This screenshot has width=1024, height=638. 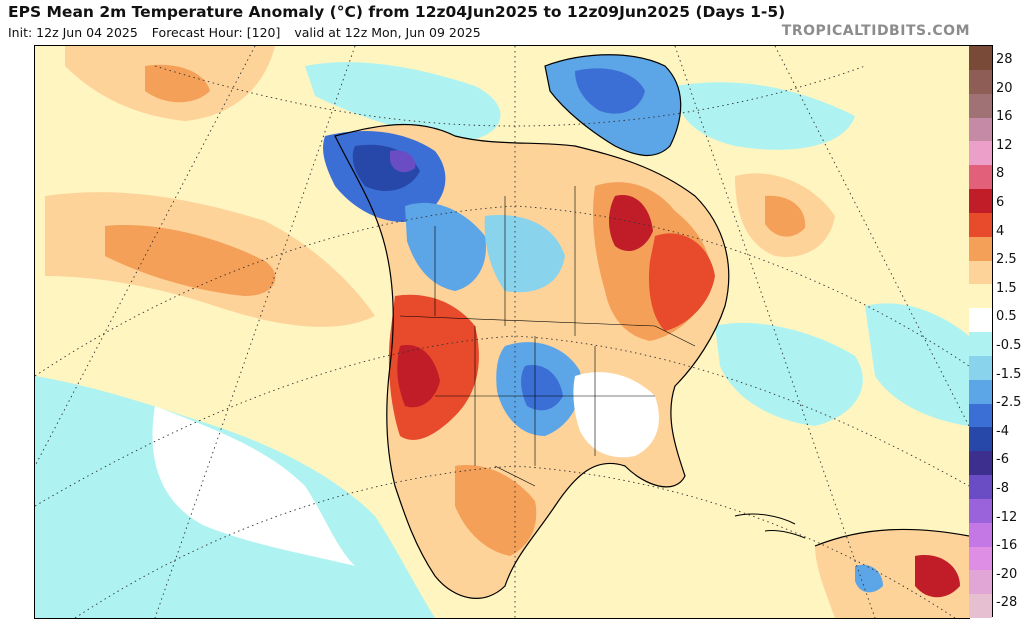 What do you see at coordinates (1009, 374) in the screenshot?
I see `color-scale-label: -1.5` at bounding box center [1009, 374].